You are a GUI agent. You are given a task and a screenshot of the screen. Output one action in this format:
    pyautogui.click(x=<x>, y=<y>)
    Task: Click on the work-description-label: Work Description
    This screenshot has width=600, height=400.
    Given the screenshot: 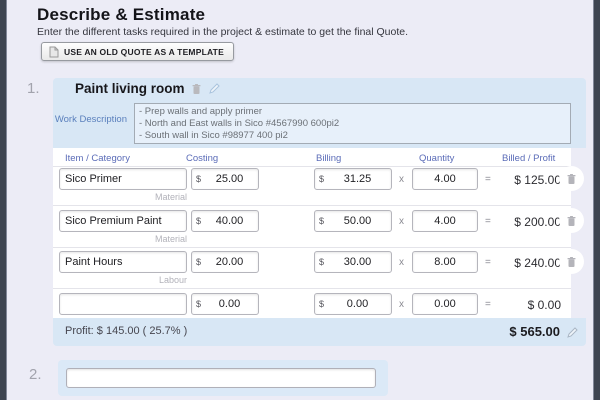 What is the action you would take?
    pyautogui.click(x=90, y=119)
    